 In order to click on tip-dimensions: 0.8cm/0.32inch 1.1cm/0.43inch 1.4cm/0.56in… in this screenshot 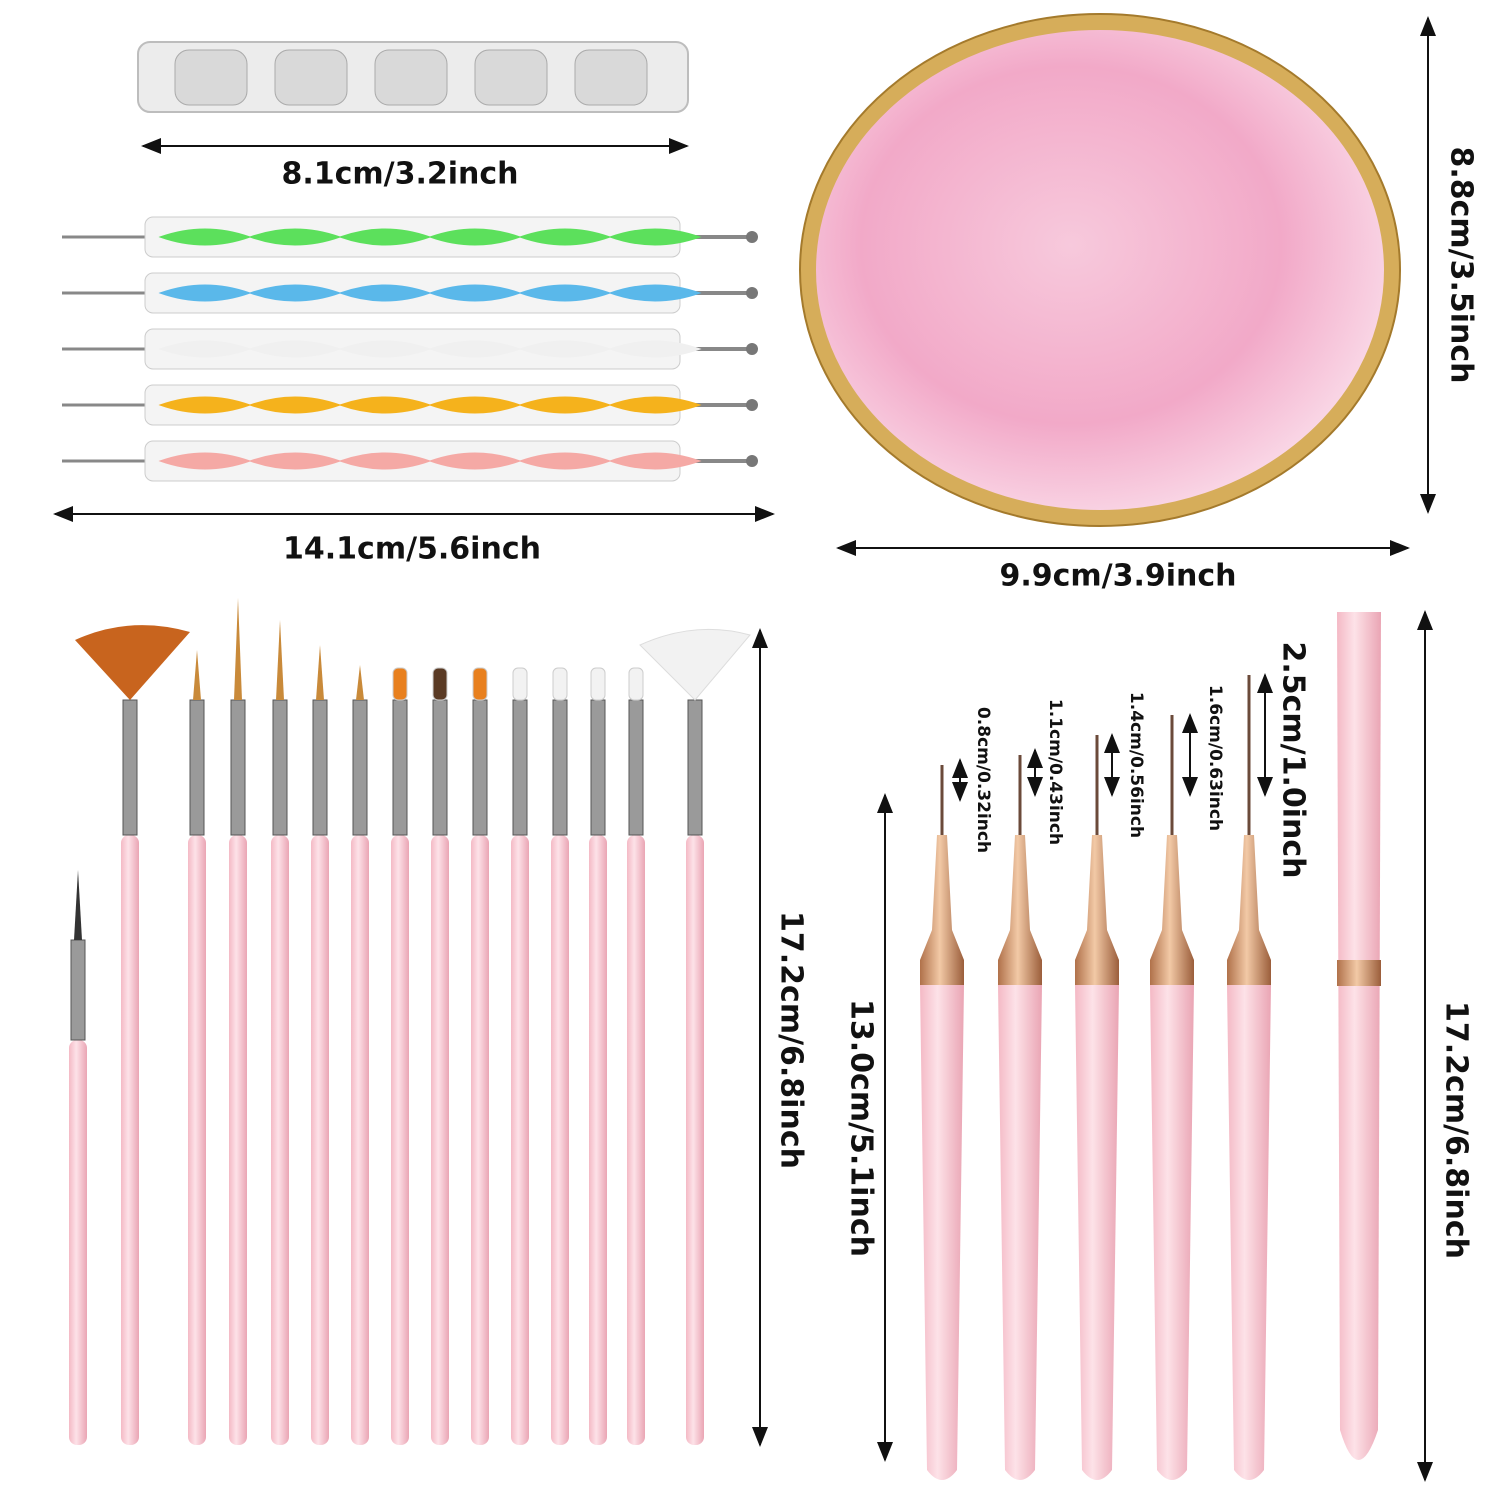, I will do `click(1131, 760)`.